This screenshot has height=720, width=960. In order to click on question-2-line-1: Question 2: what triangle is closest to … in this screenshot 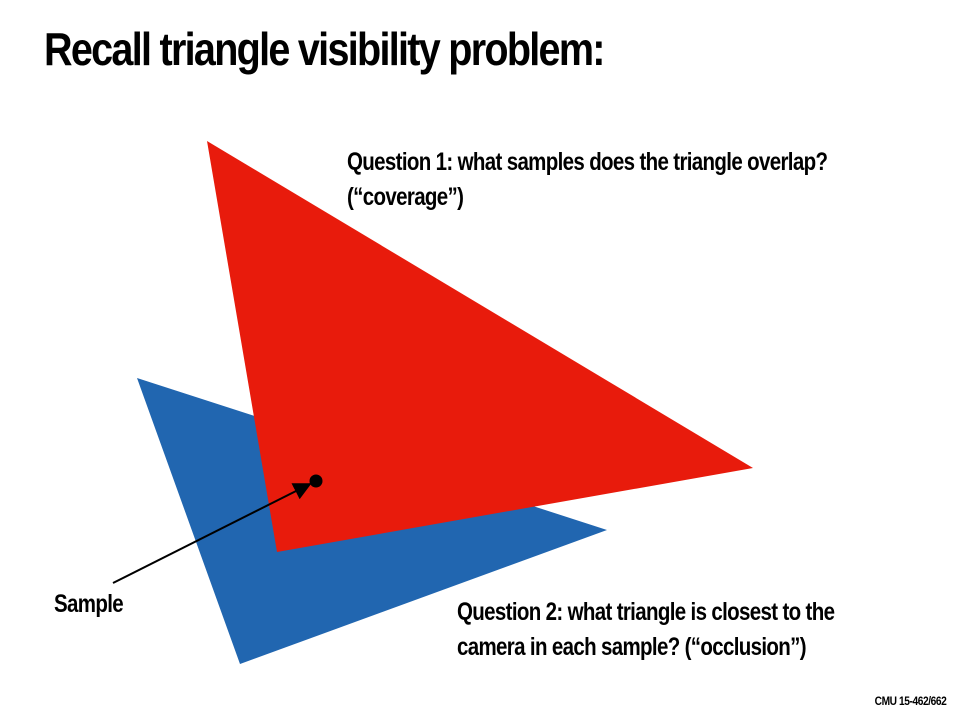, I will do `click(646, 612)`.